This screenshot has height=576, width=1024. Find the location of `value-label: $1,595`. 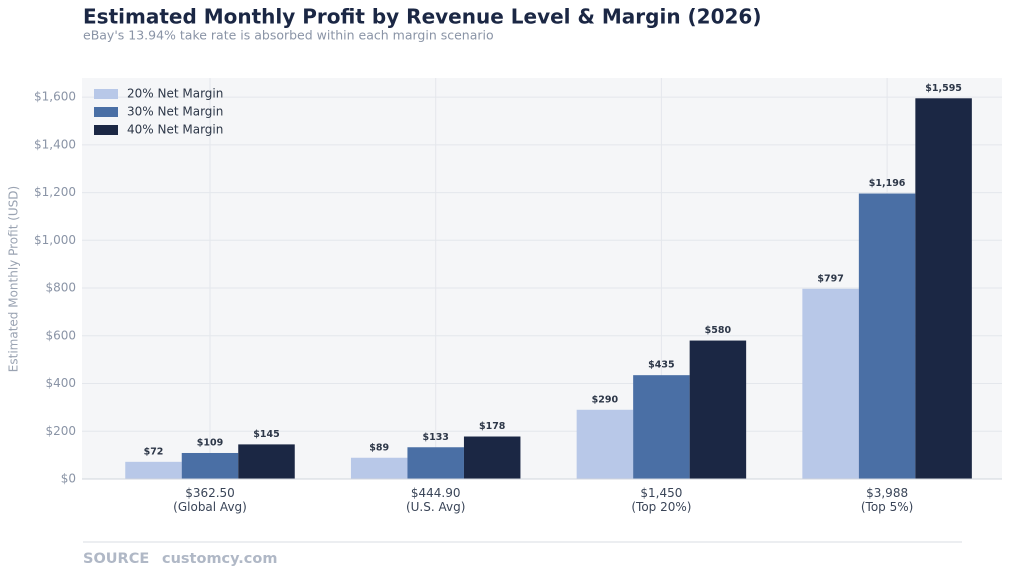

value-label: $1,595 is located at coordinates (943, 88).